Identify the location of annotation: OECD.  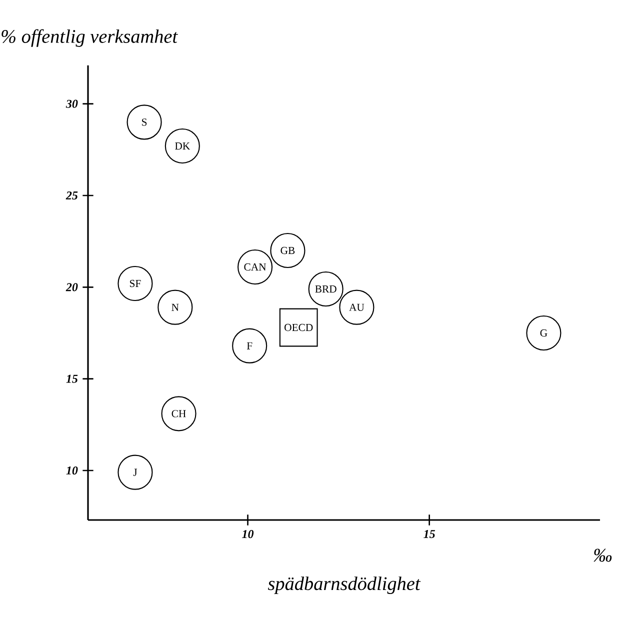
(298, 328).